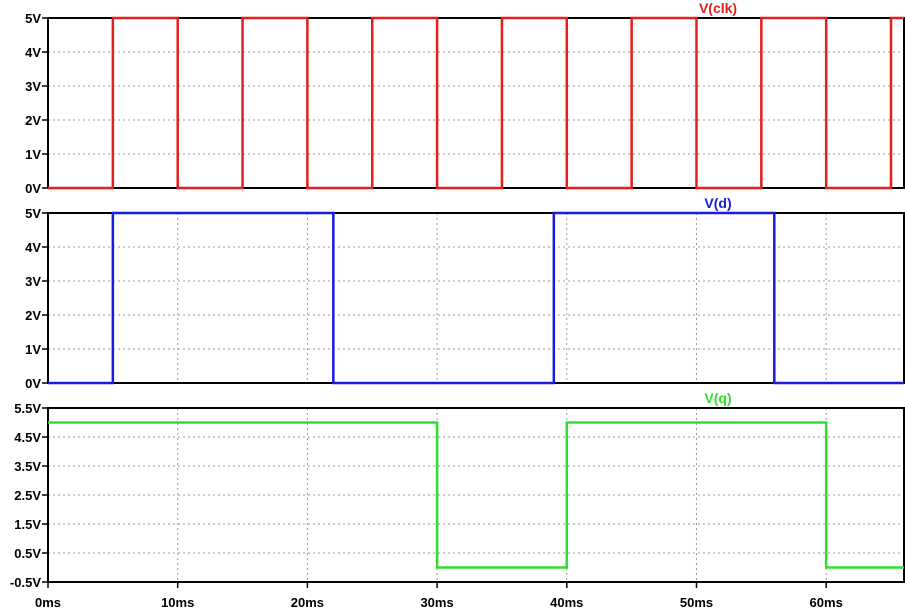 The height and width of the screenshot is (616, 905). Describe the element at coordinates (27, 466) in the screenshot. I see `y-tick-label: 3.5V` at that location.